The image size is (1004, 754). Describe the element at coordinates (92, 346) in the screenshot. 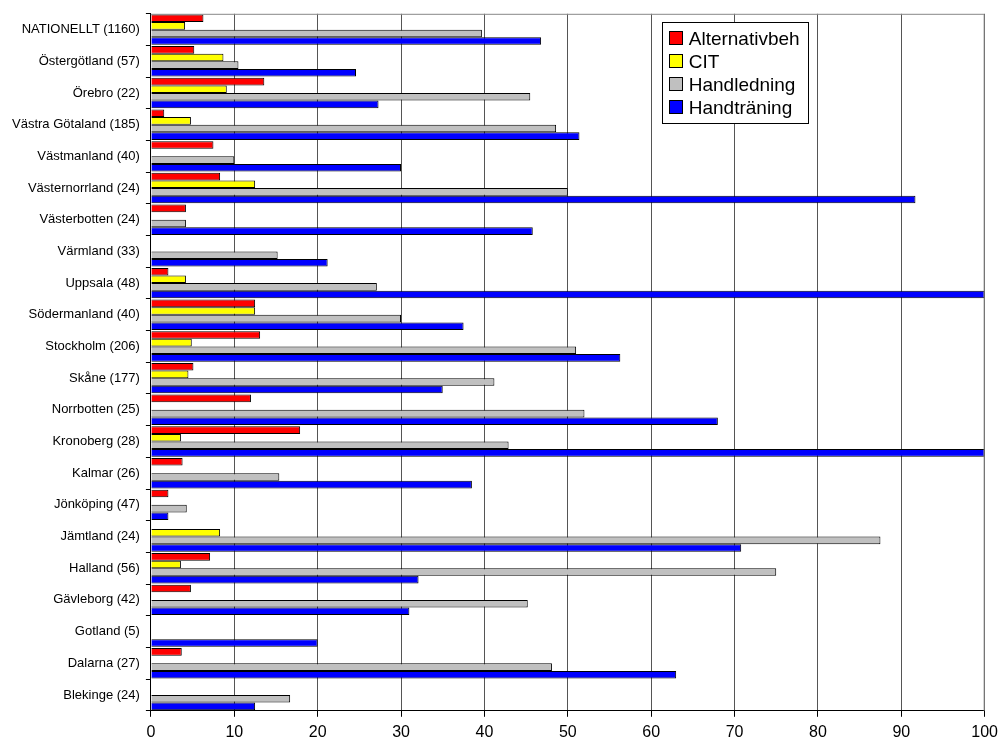

I see `y-tick-label: Stockholm (206)` at that location.